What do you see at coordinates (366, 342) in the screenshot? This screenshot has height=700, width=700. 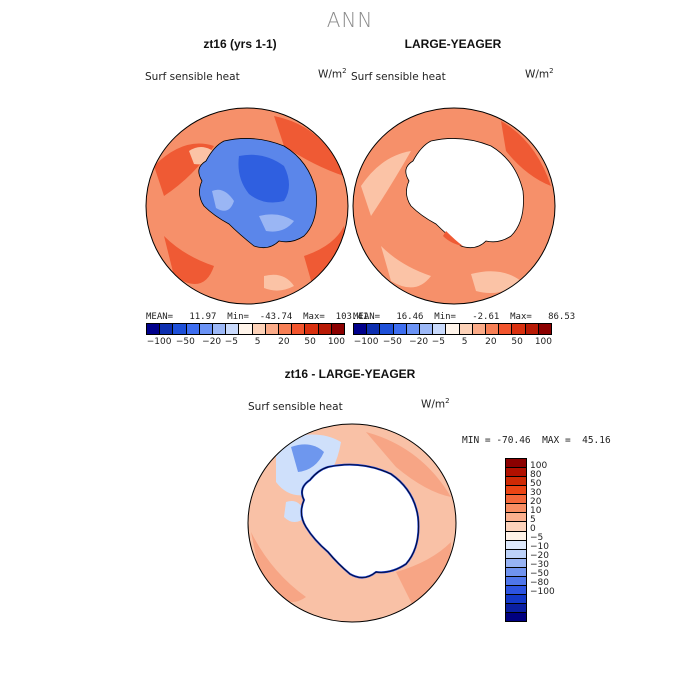 I see `panel2-colorbar-tick-label: −100` at bounding box center [366, 342].